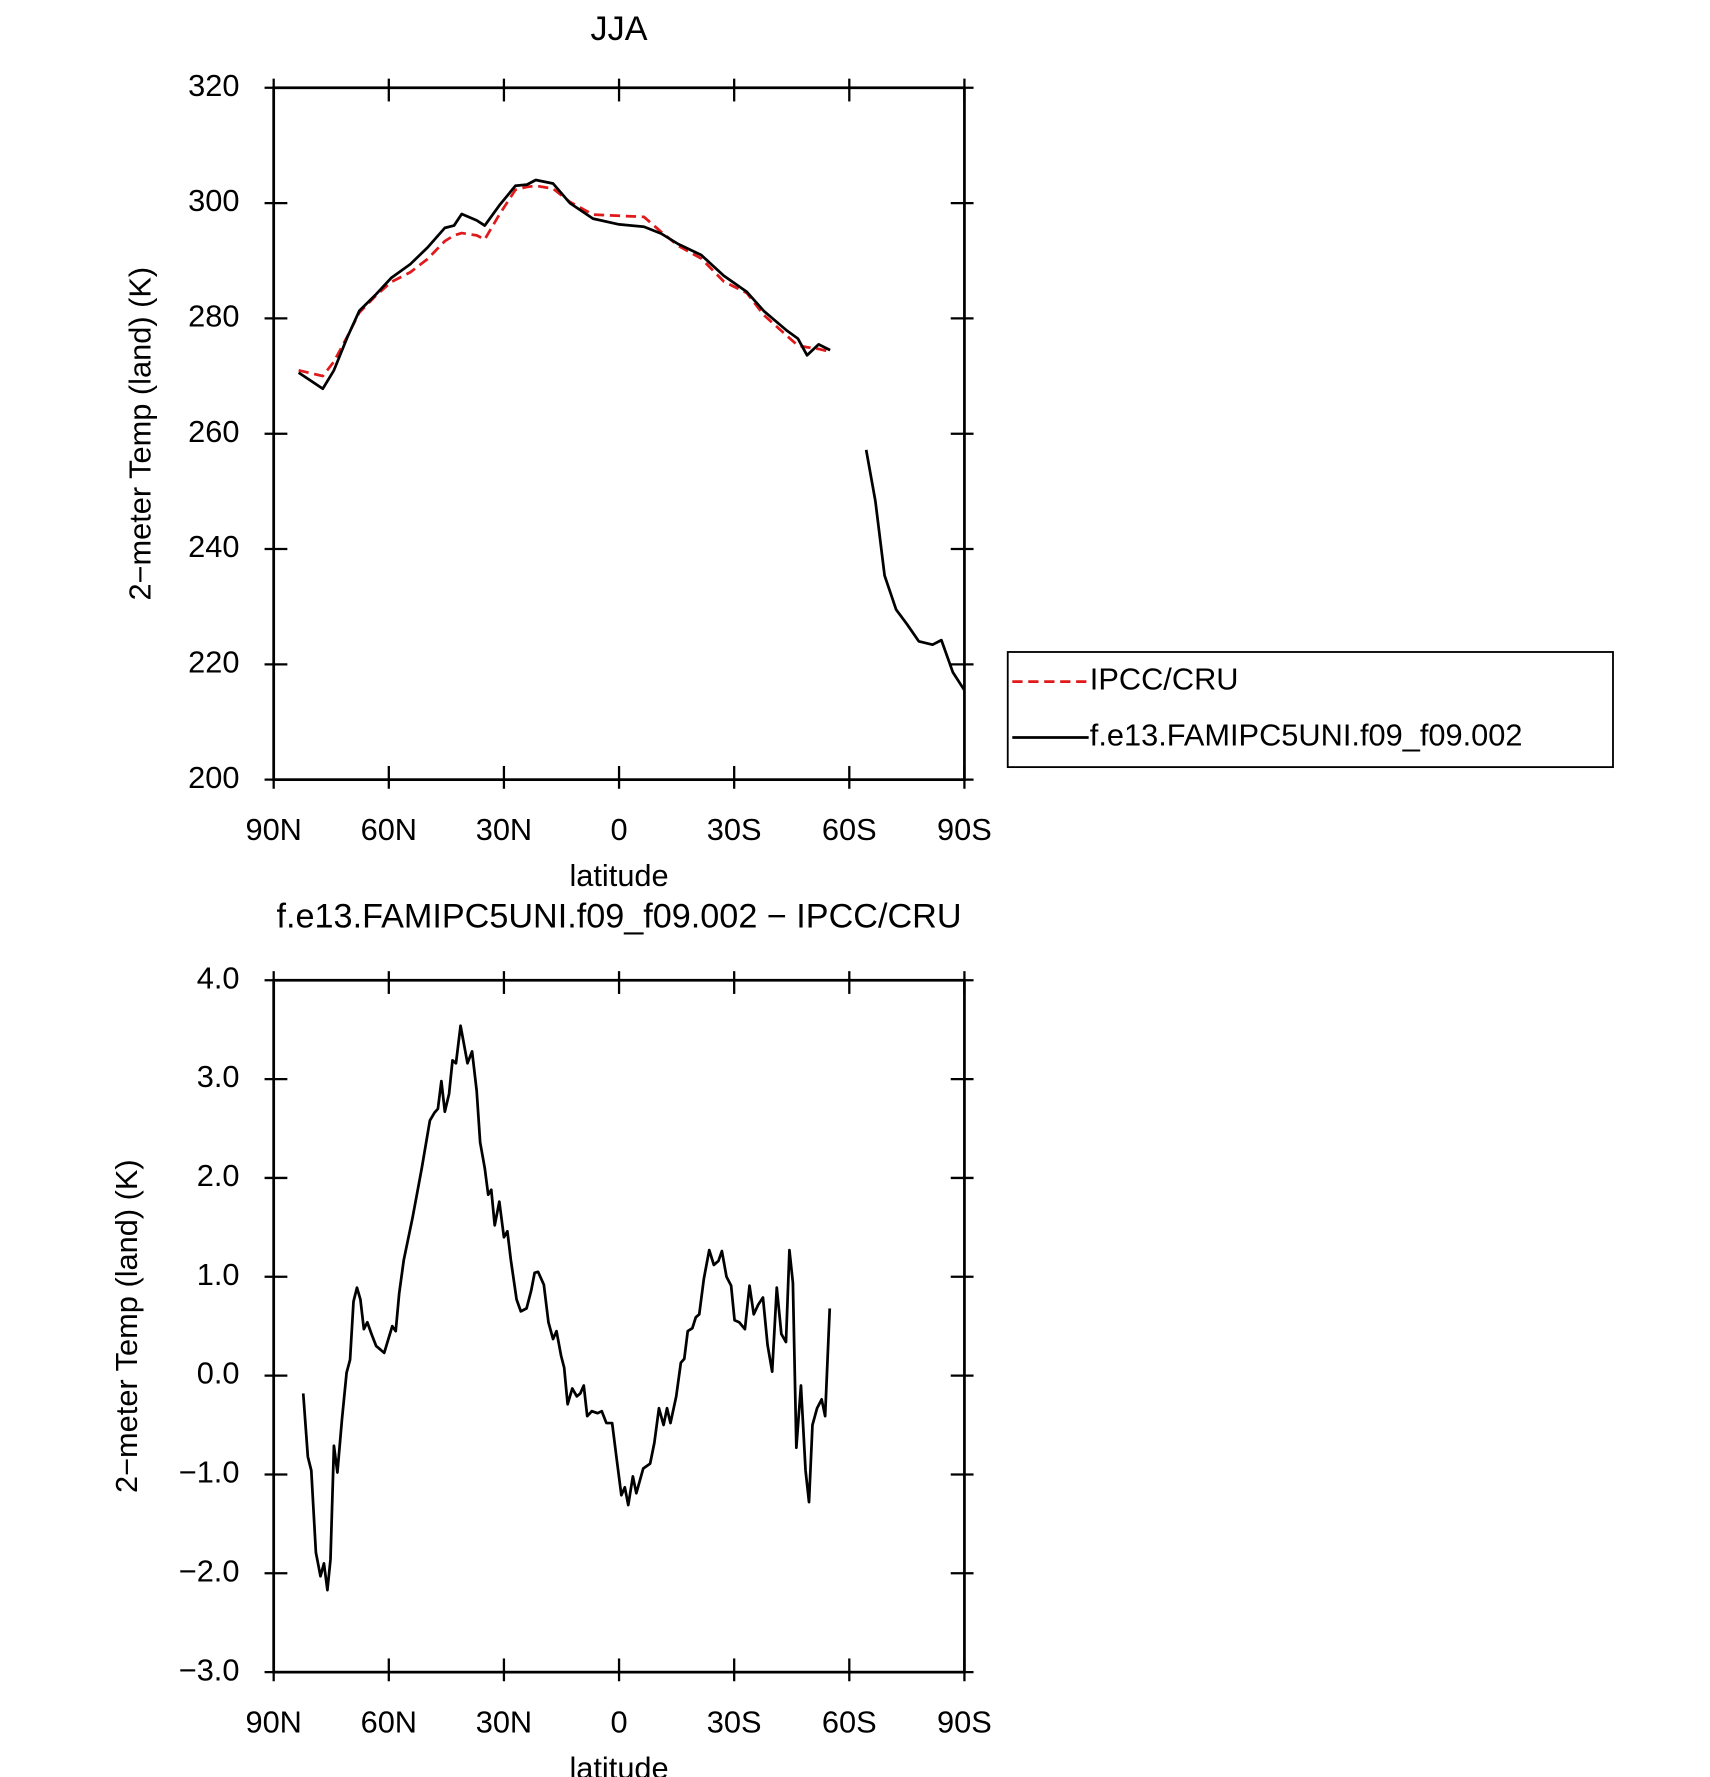 The width and height of the screenshot is (1710, 1777). What do you see at coordinates (218, 977) in the screenshot?
I see `y-tick-label: 4.0` at bounding box center [218, 977].